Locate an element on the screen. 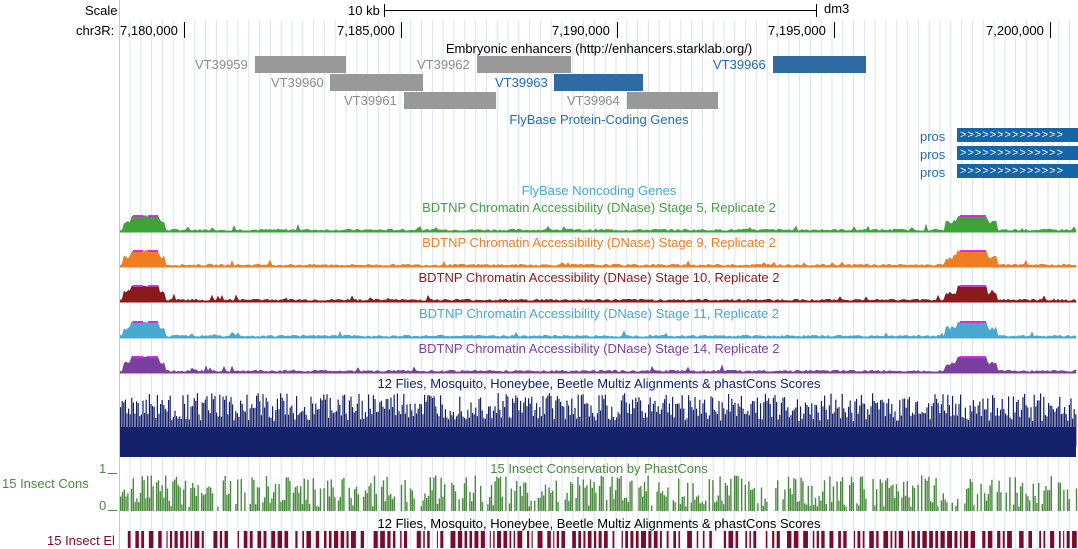 This screenshot has width=1078, height=549. enhancer-label-vt39960: VT39960 is located at coordinates (297, 82).